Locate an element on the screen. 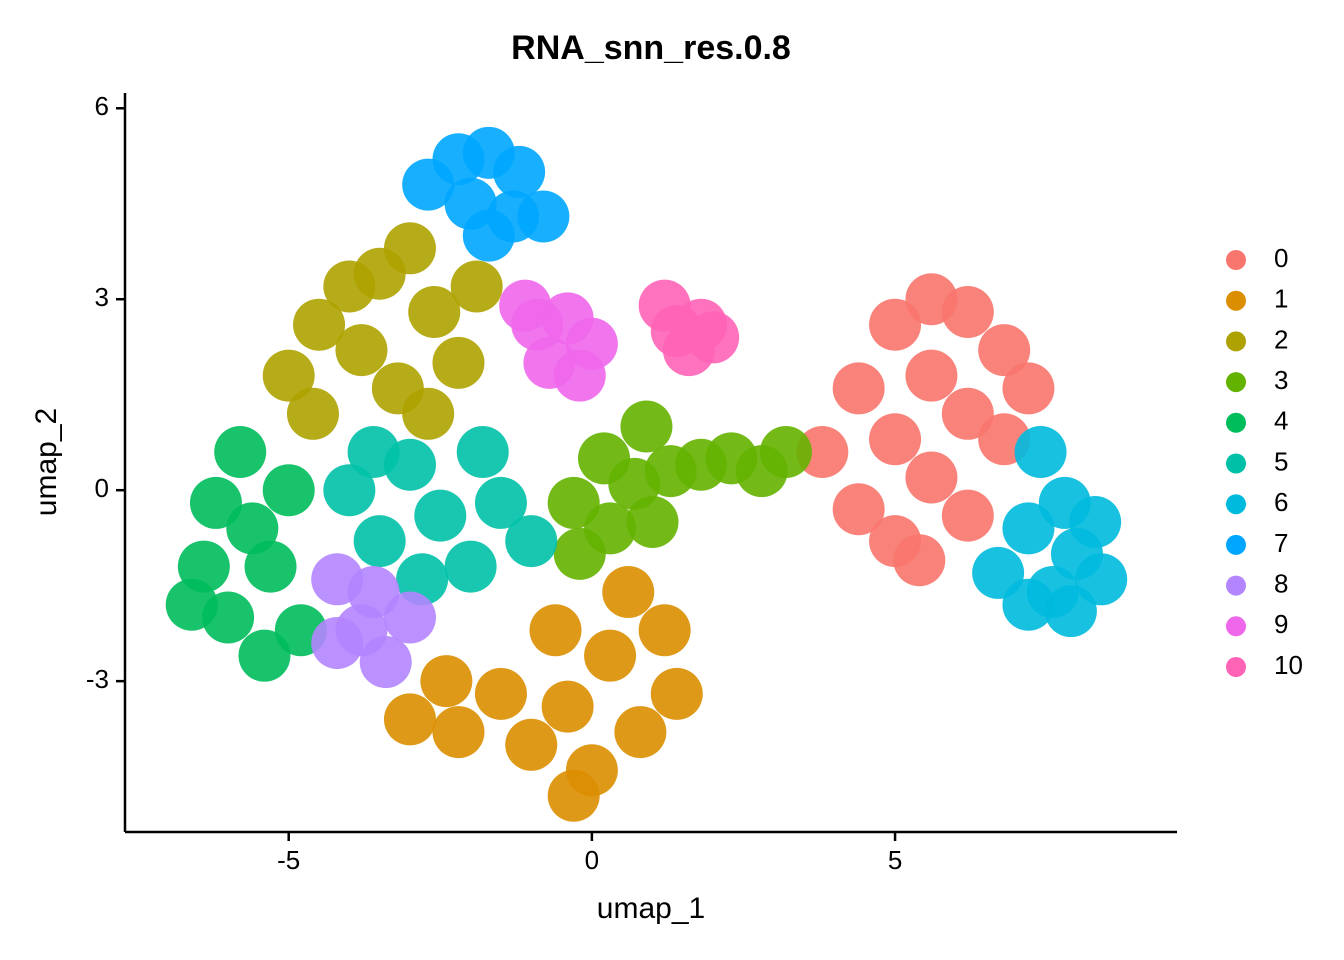 The width and height of the screenshot is (1344, 960). y-axis-title: umap_2 is located at coordinates (46, 462).